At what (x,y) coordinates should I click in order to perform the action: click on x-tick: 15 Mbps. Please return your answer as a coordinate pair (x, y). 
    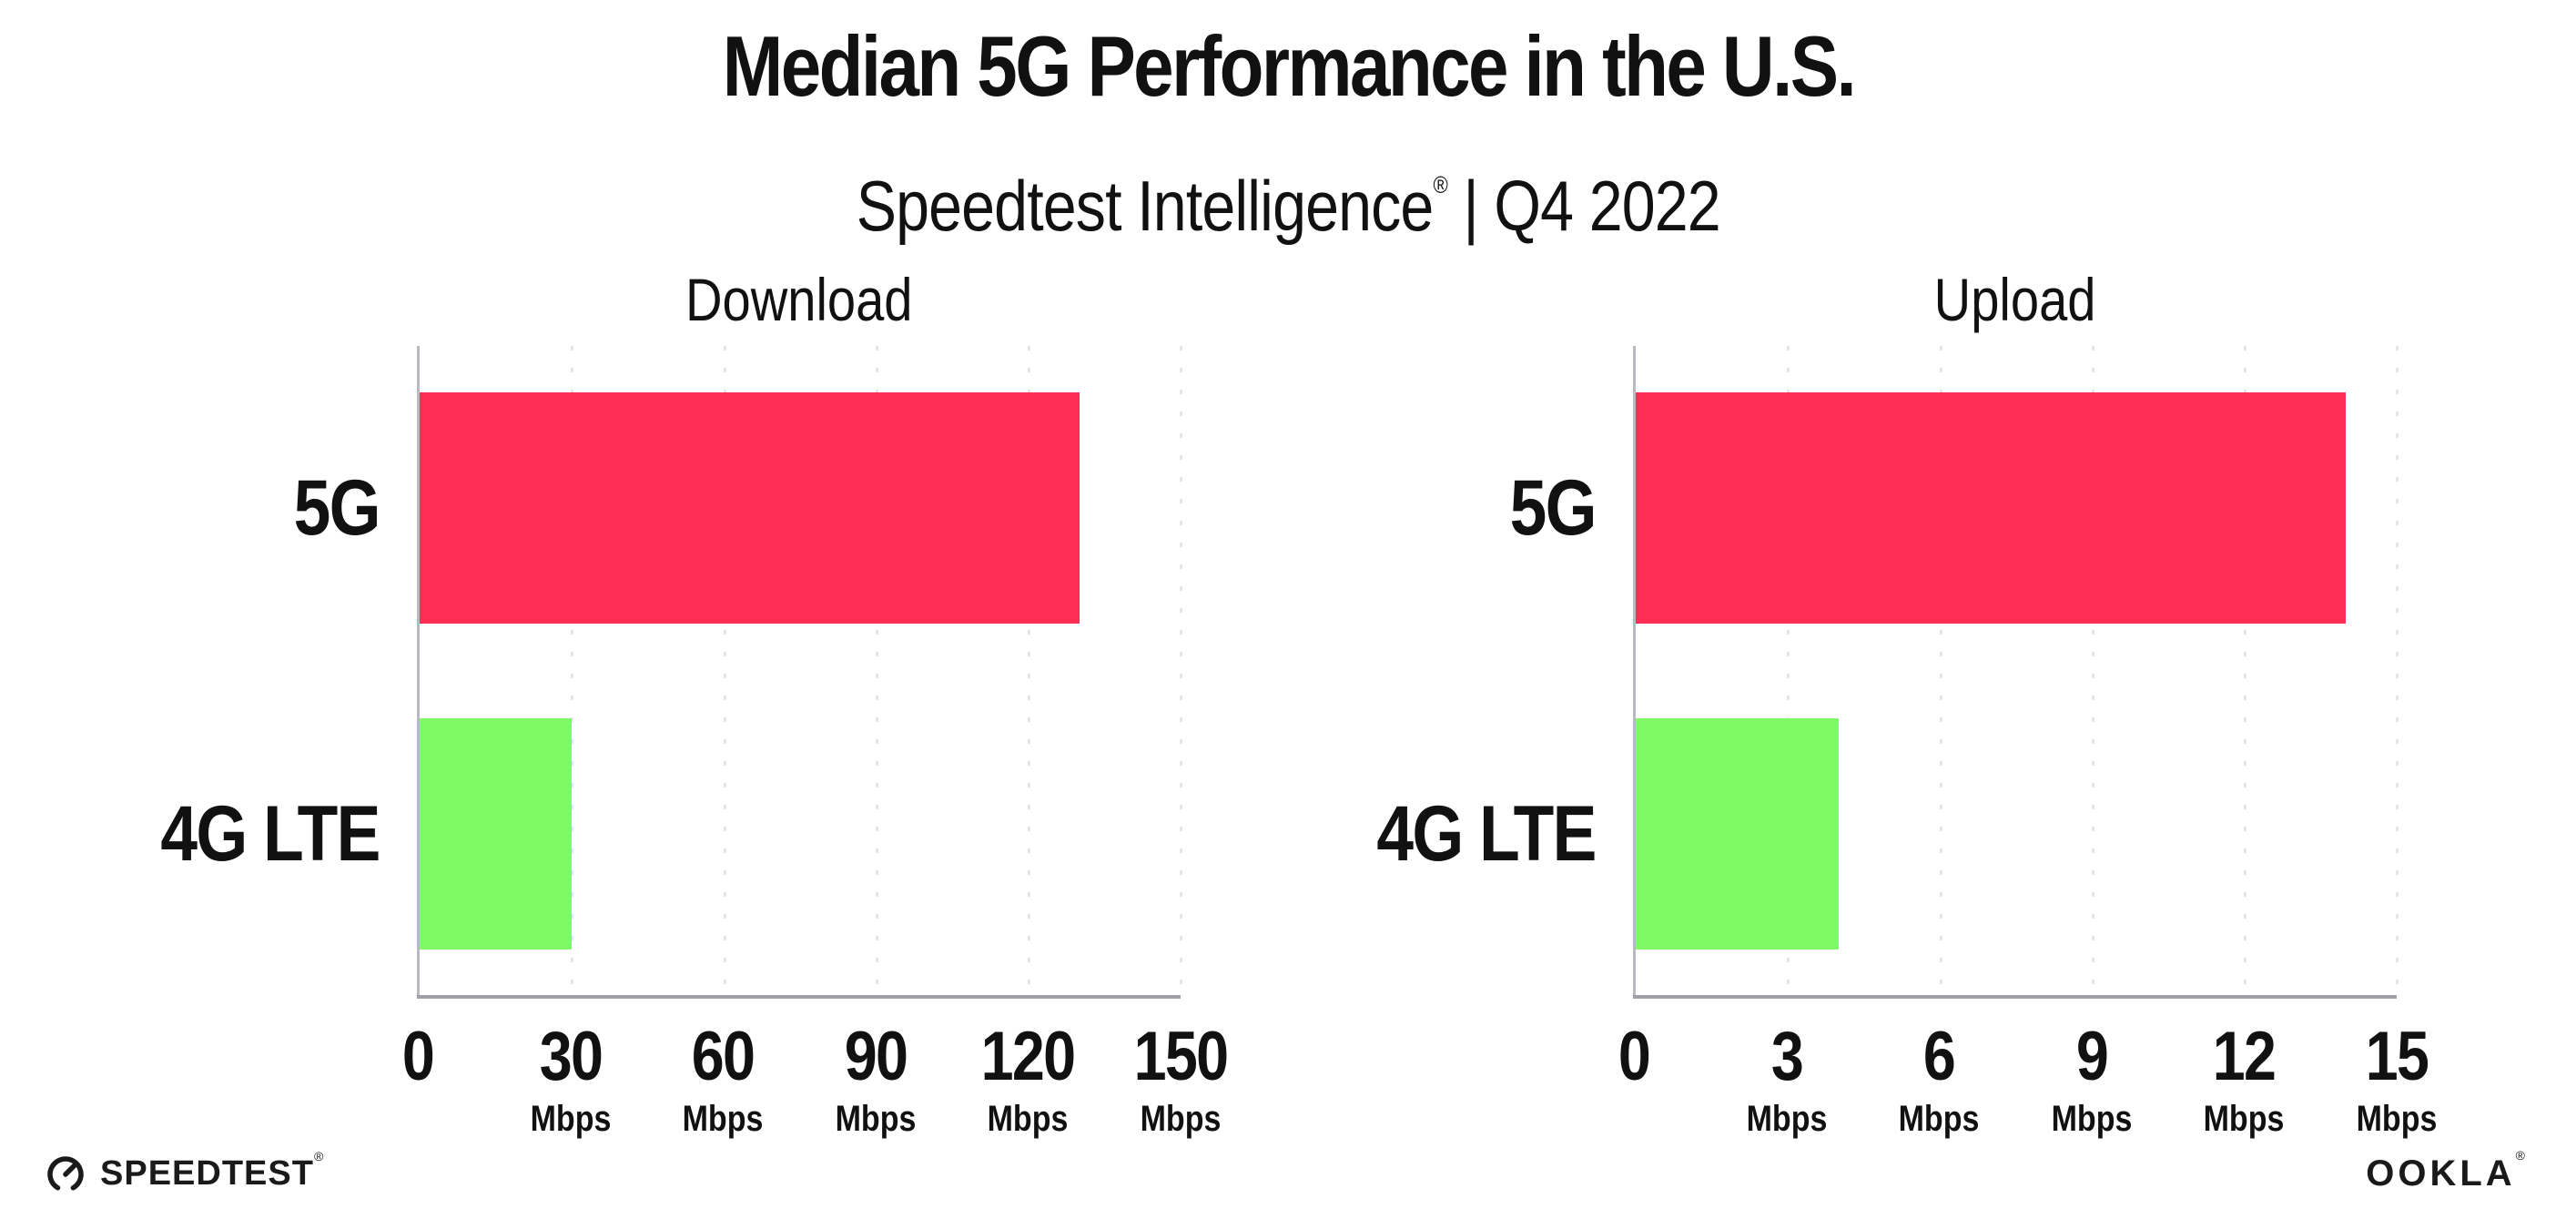
    Looking at the image, I should click on (2396, 1078).